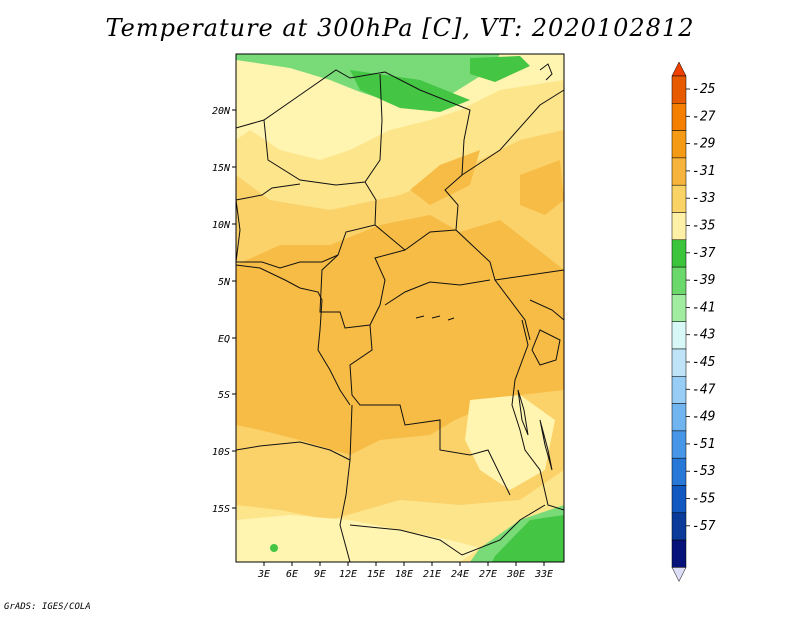 This screenshot has width=800, height=618. Describe the element at coordinates (263, 574) in the screenshot. I see `lon-label: 3E` at that location.